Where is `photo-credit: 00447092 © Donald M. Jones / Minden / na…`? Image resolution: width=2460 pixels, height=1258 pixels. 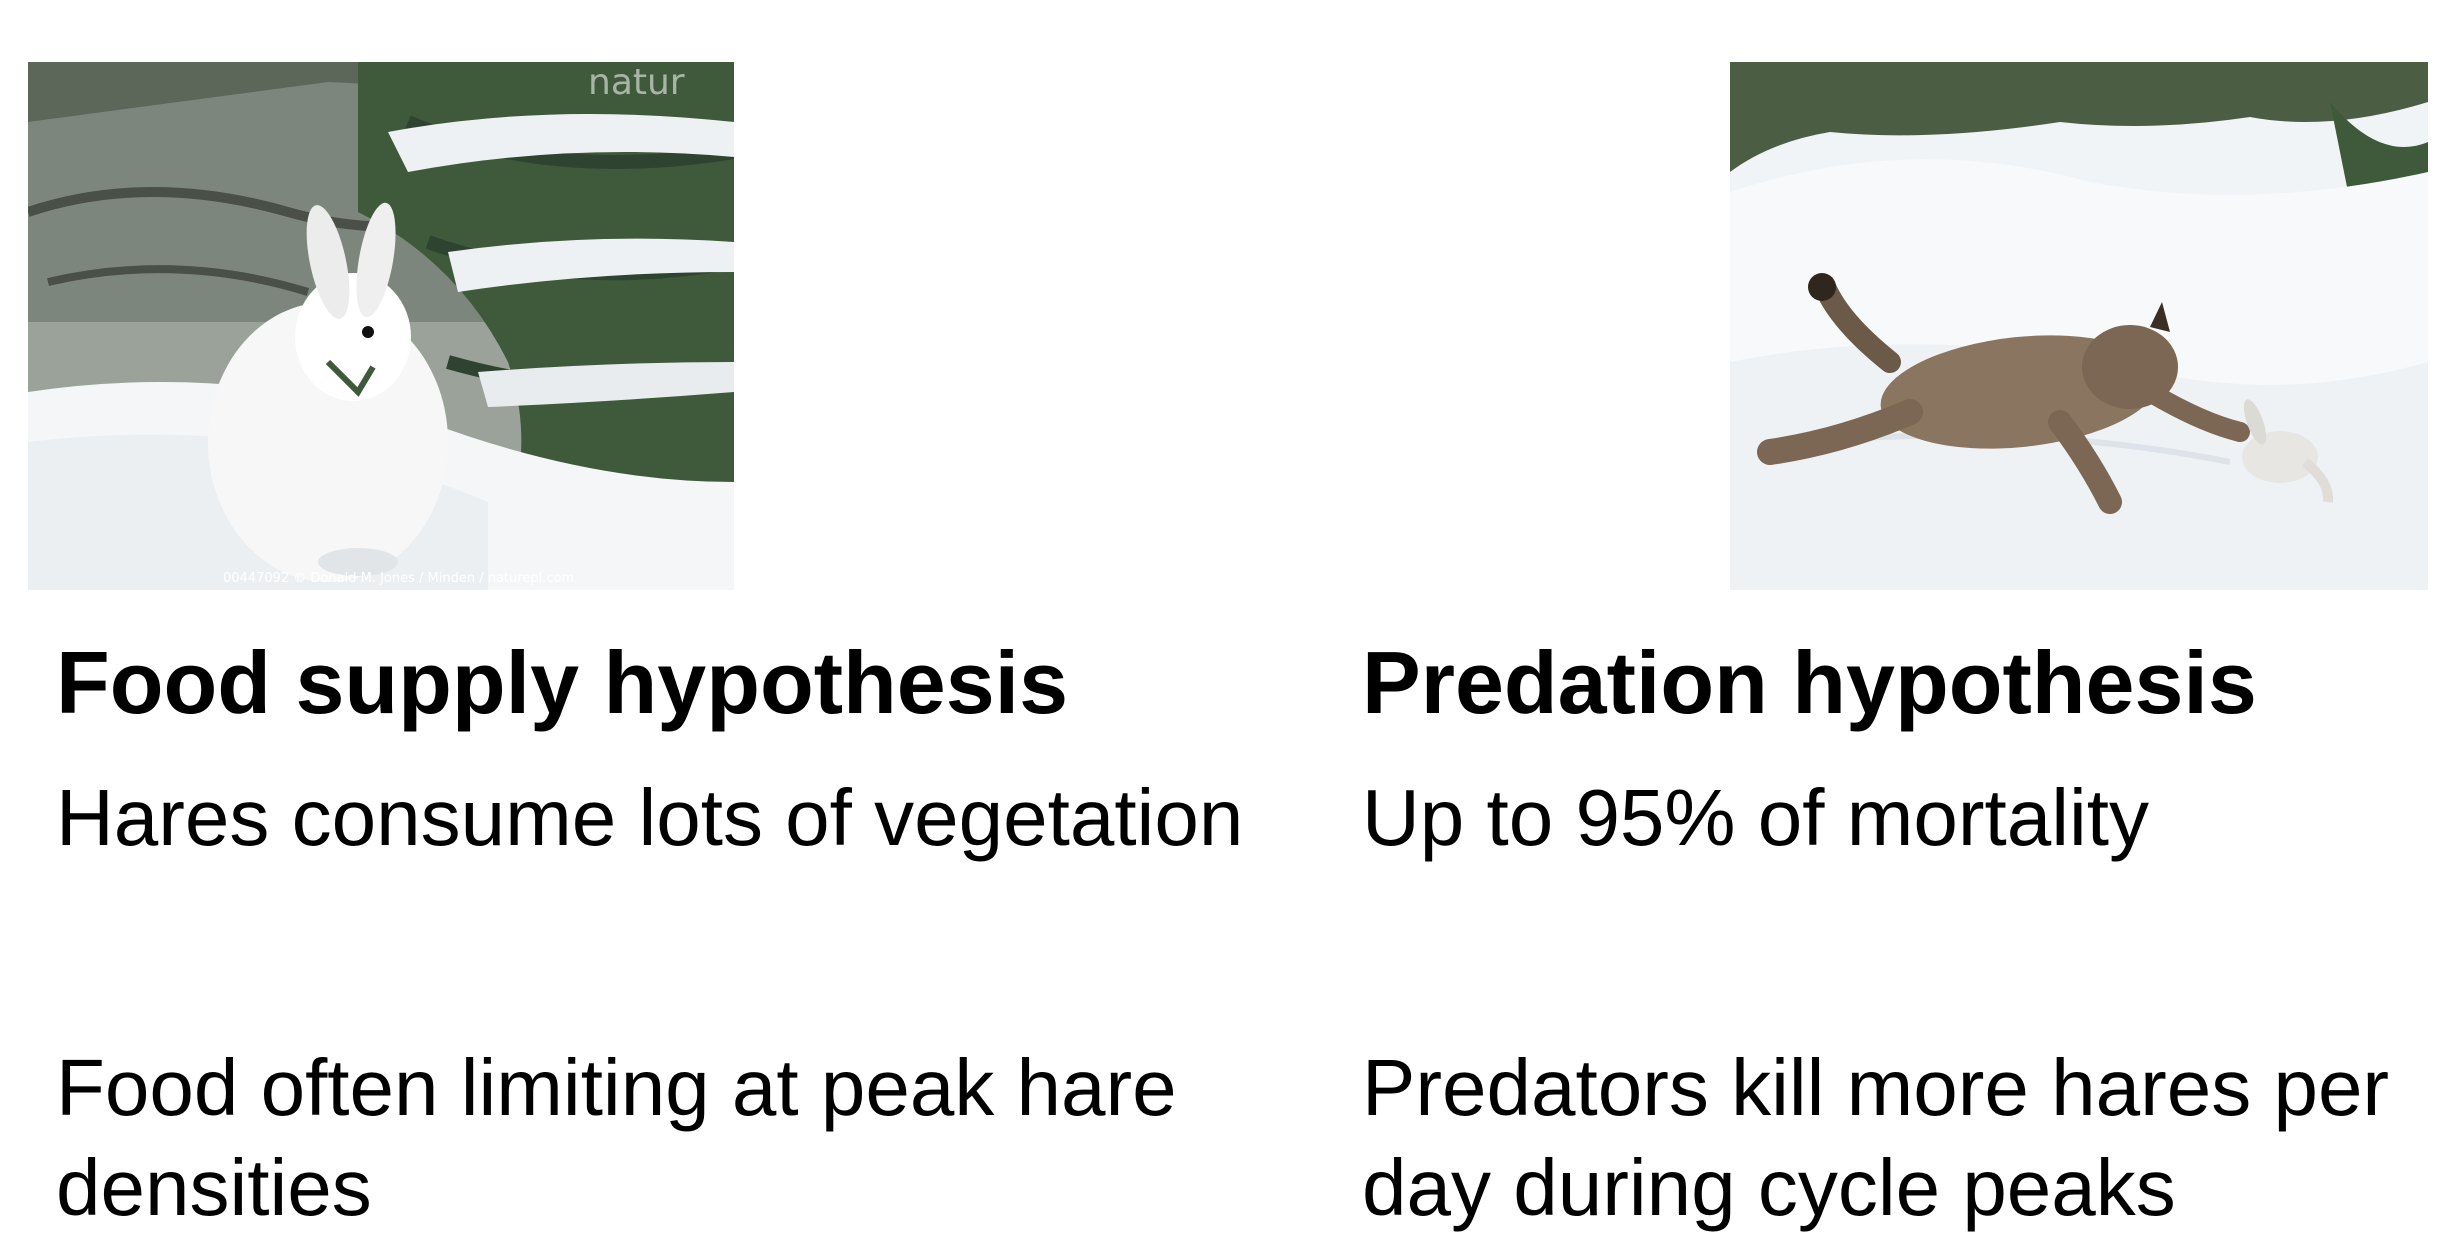
photo-credit: 00447092 © Donald M. Jones / Minden / na… is located at coordinates (398, 578).